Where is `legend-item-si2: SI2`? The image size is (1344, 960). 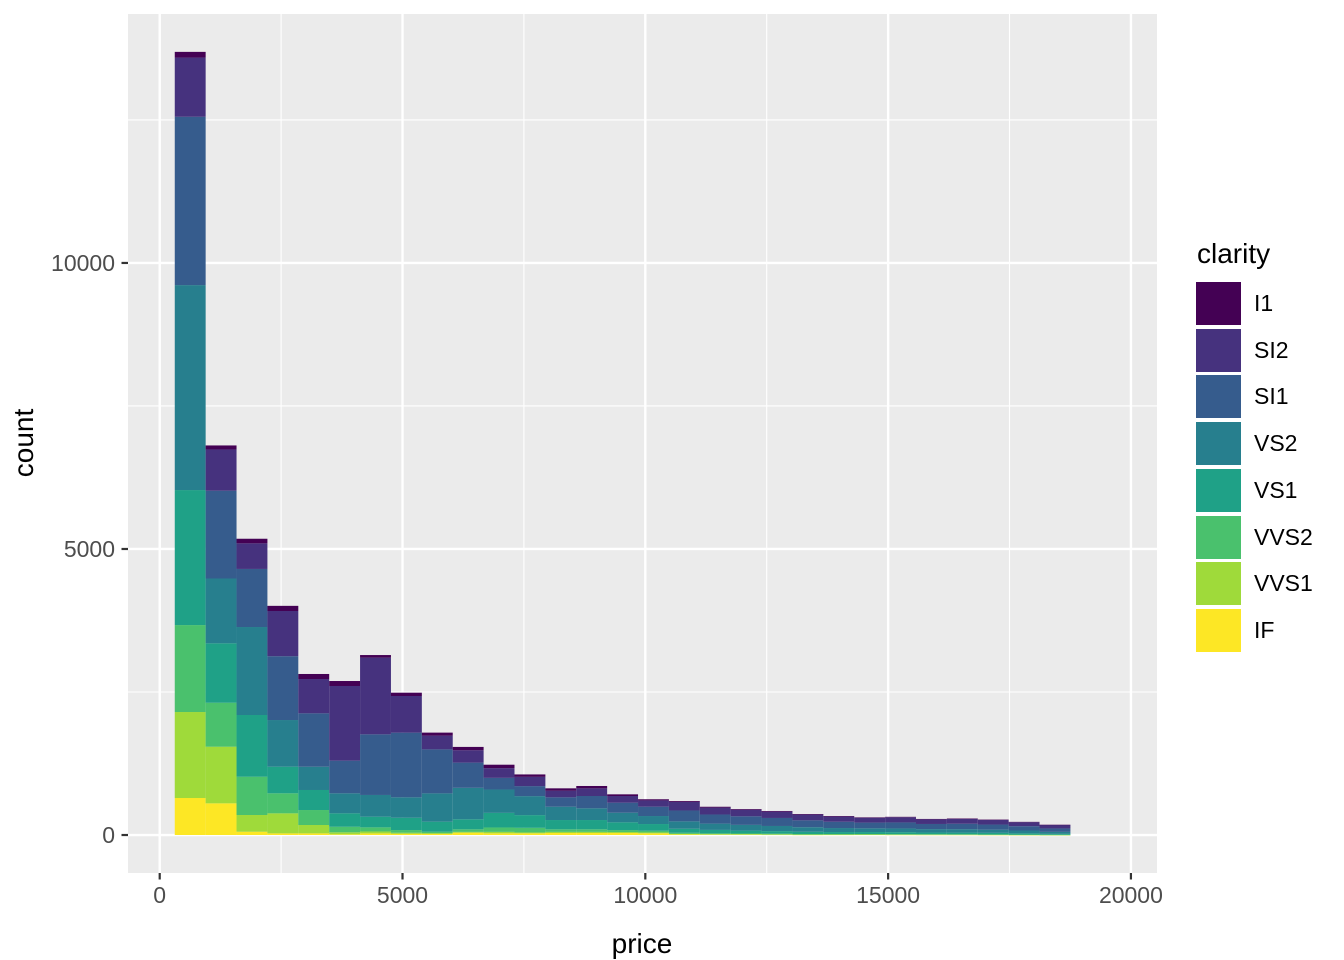 legend-item-si2: SI2 is located at coordinates (1242, 350).